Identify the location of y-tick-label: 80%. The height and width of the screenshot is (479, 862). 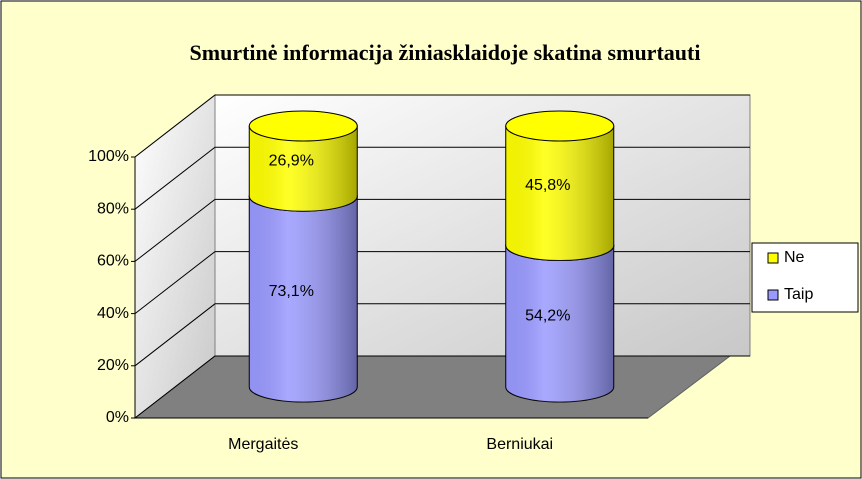
(113, 208).